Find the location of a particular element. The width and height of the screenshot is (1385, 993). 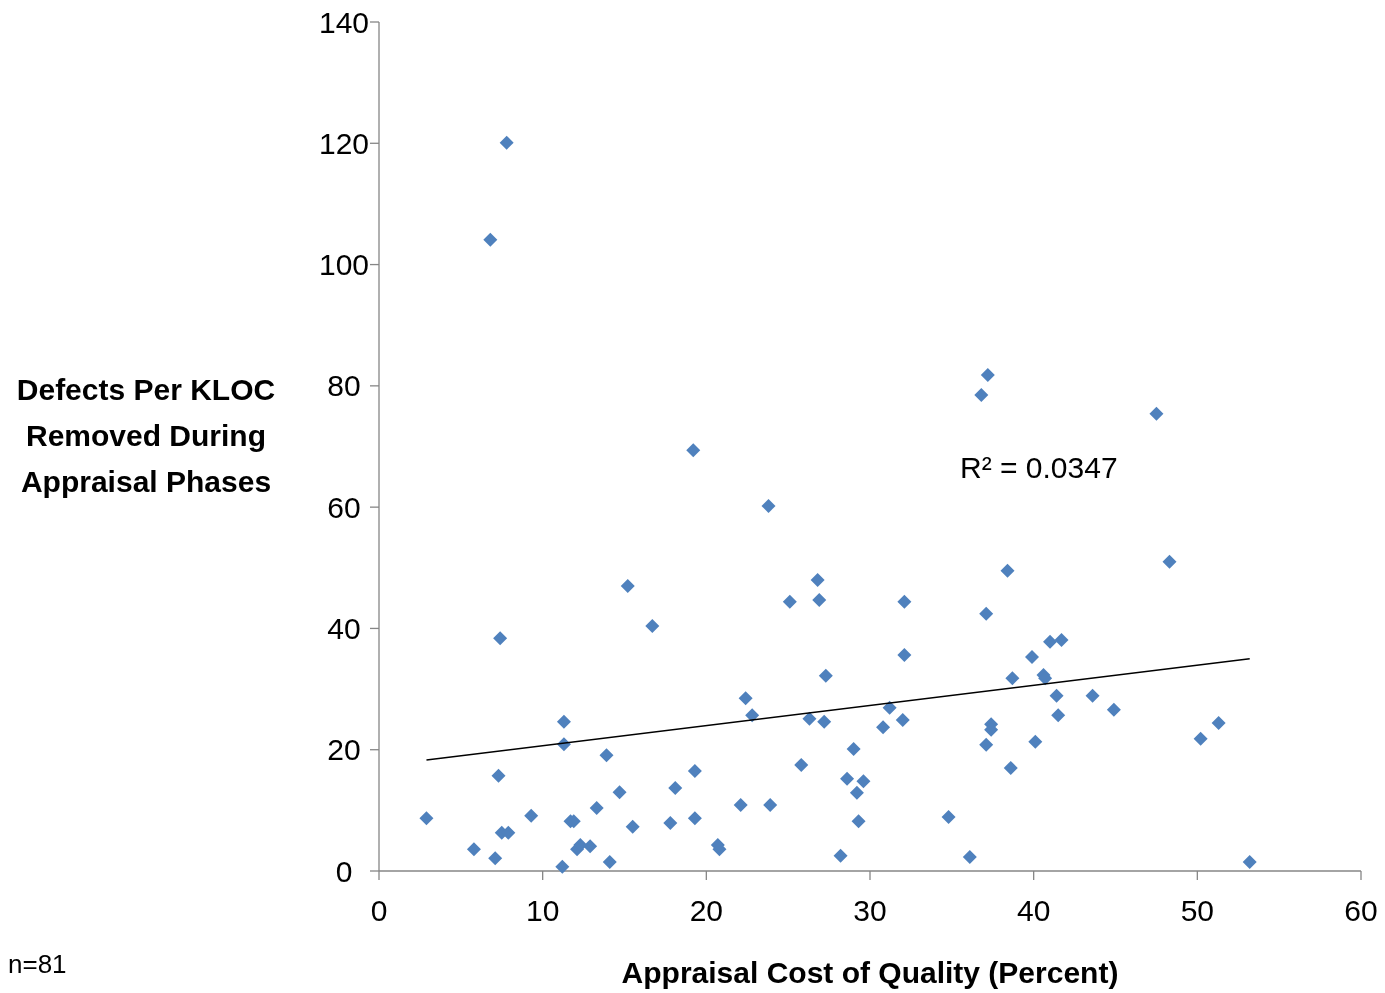

x-tick-label: 50 is located at coordinates (1197, 910).